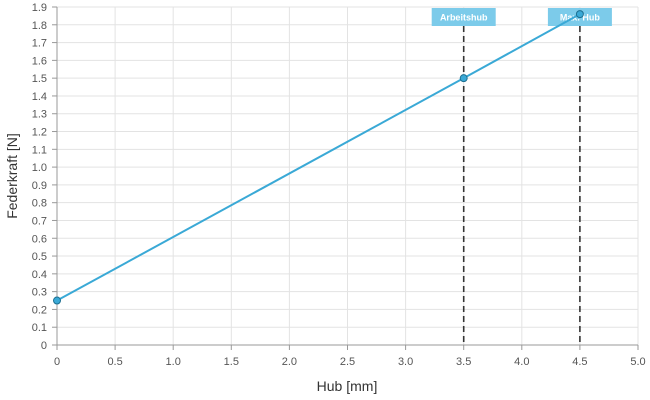 The image size is (650, 400). I want to click on y-tick-label: 1.0, so click(39, 168).